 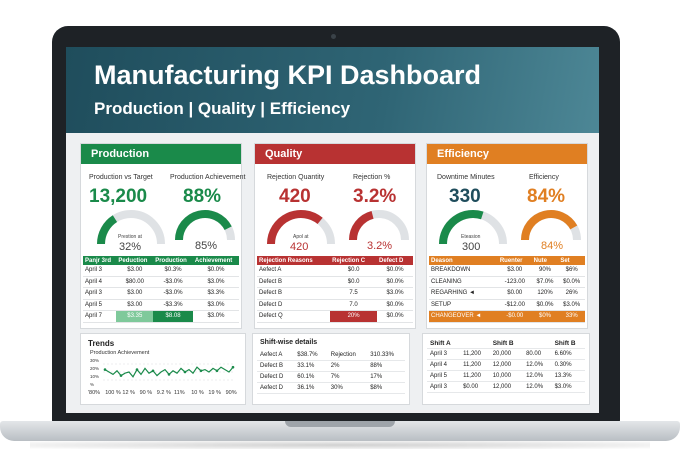 I want to click on production-gauge-caption: Prestion at, so click(x=130, y=237).